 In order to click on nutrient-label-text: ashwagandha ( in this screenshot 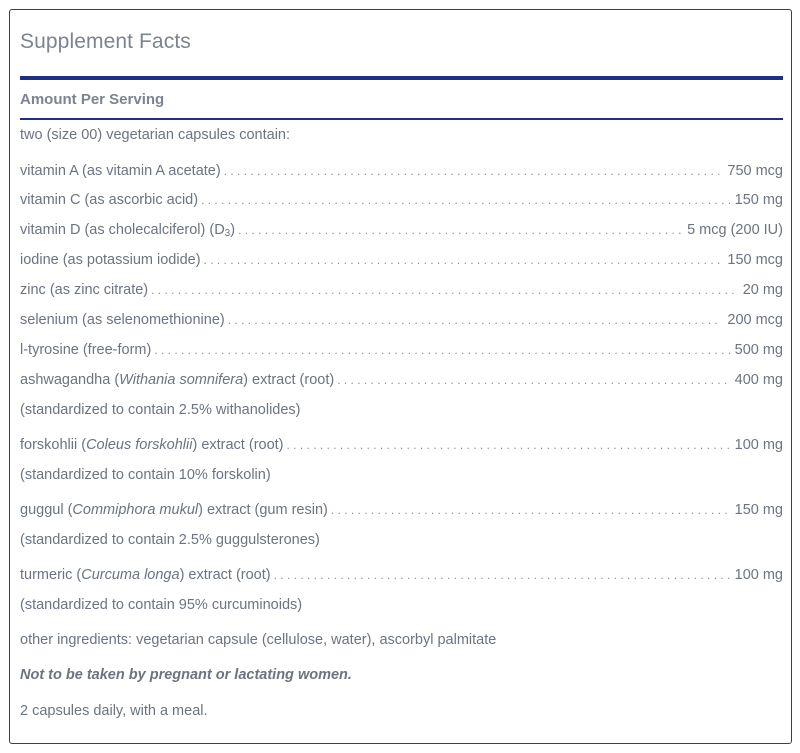, I will do `click(70, 380)`.